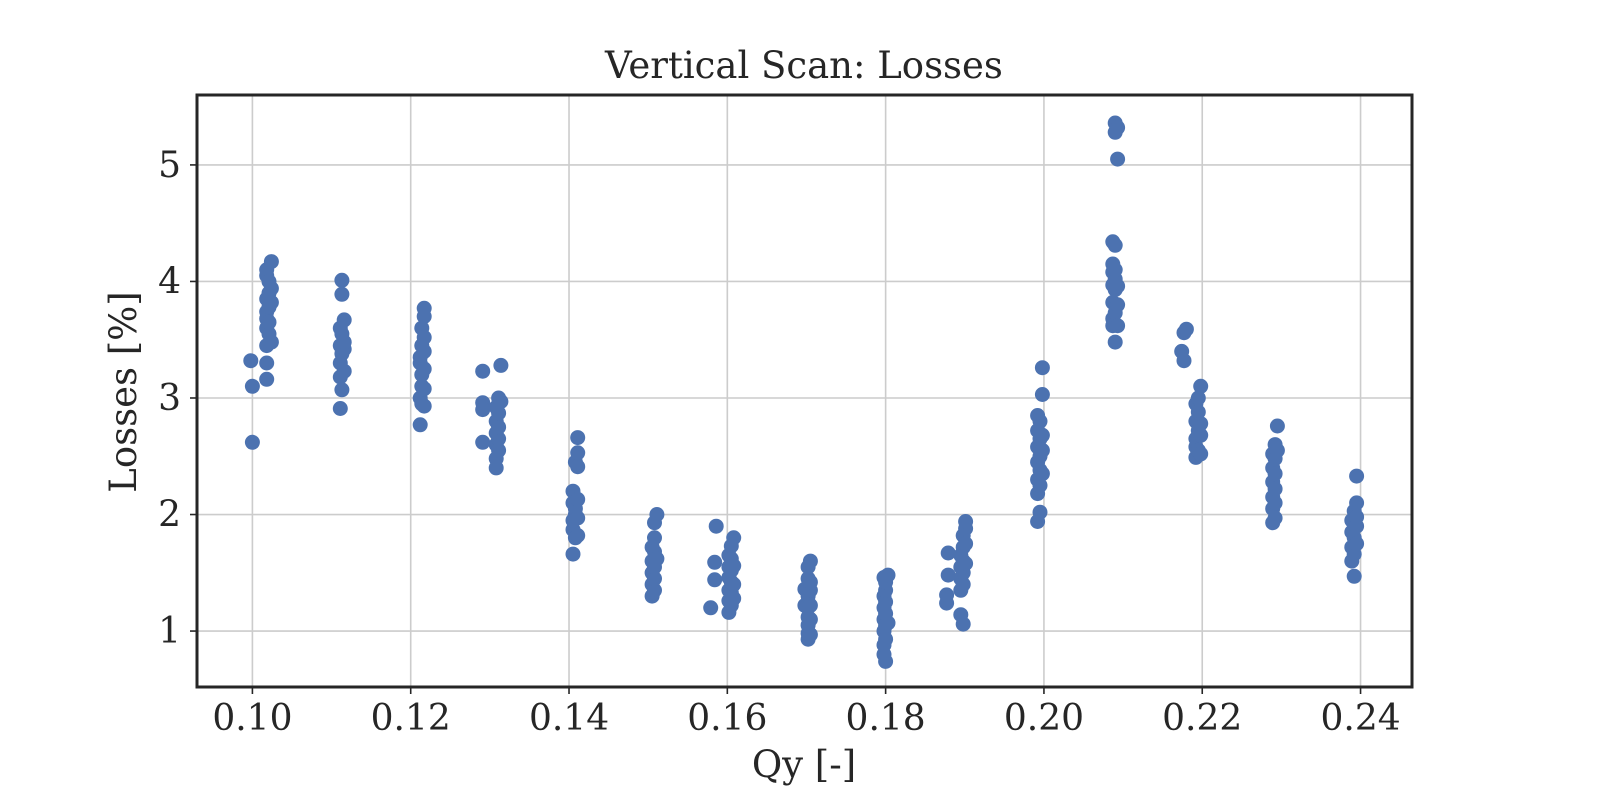 The height and width of the screenshot is (800, 1600). Describe the element at coordinates (169, 281) in the screenshot. I see `y-tick-label: 4` at that location.